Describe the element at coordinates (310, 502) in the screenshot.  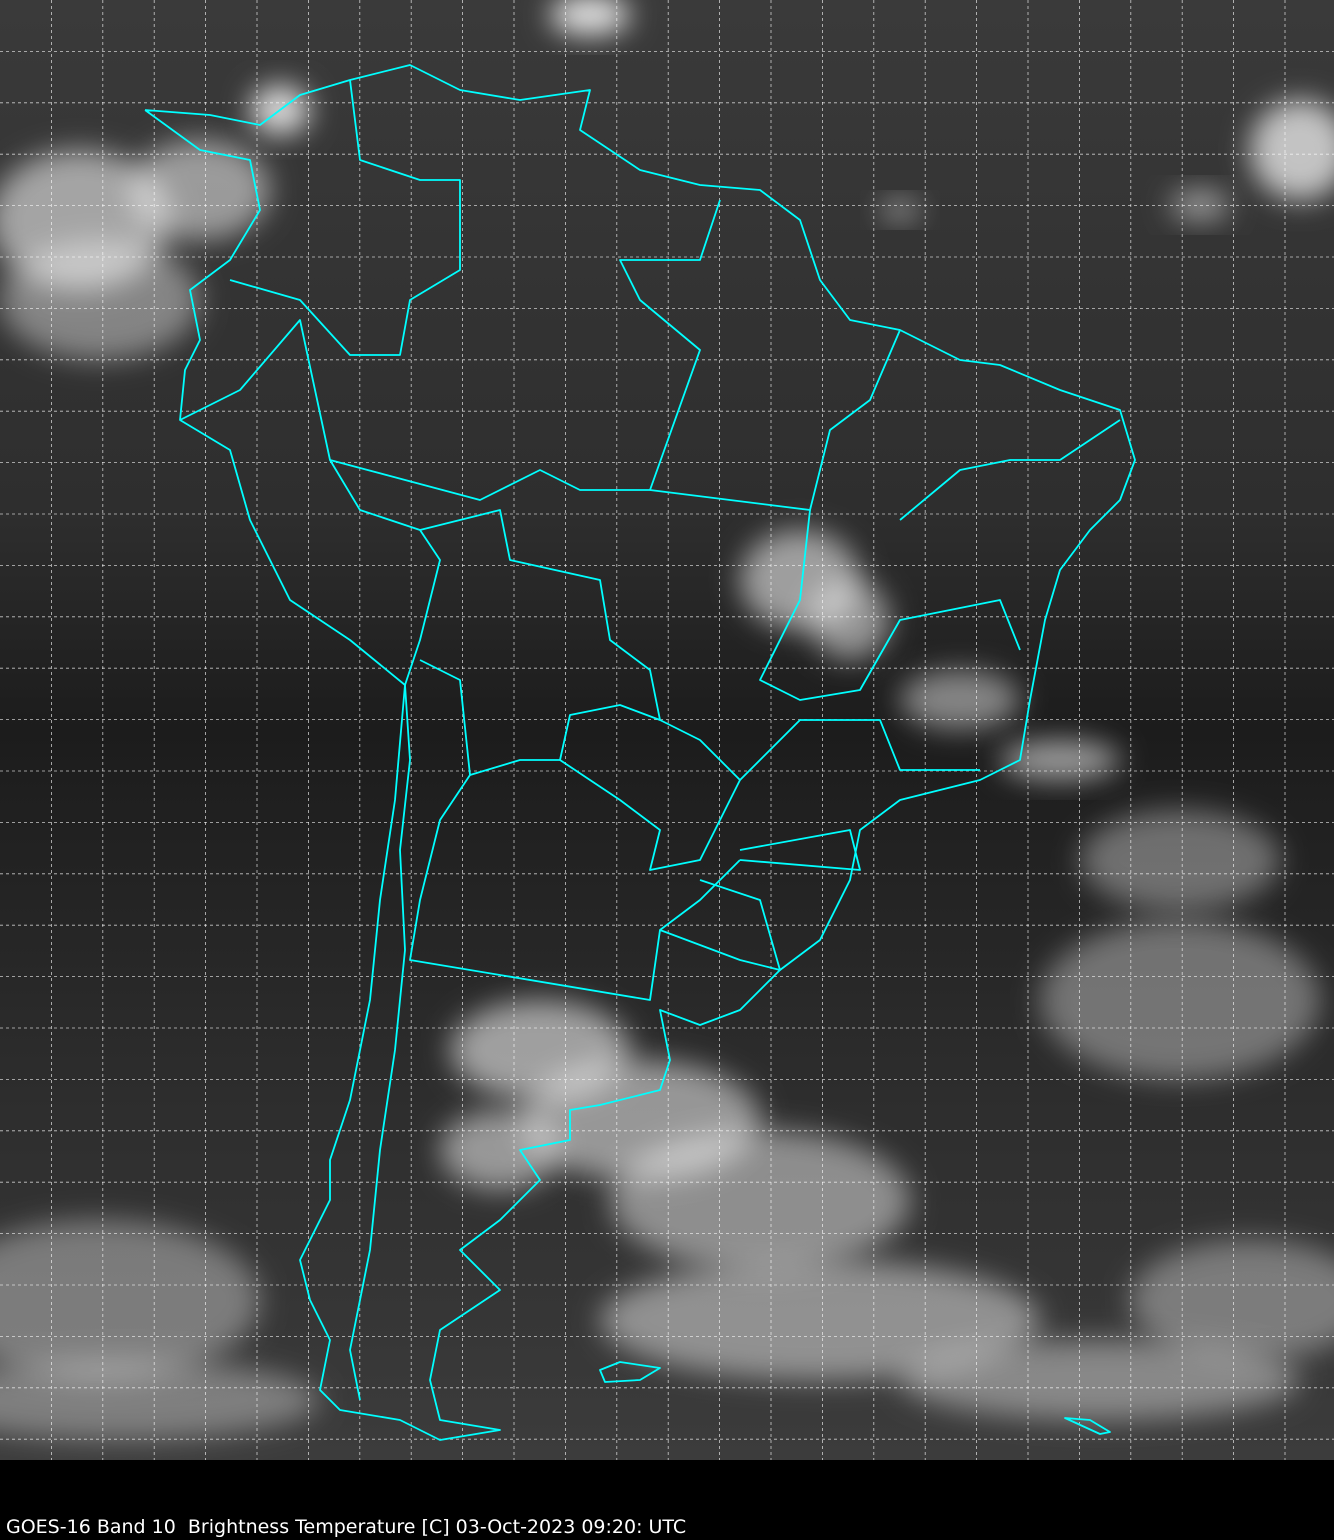
I see `peru-border` at that location.